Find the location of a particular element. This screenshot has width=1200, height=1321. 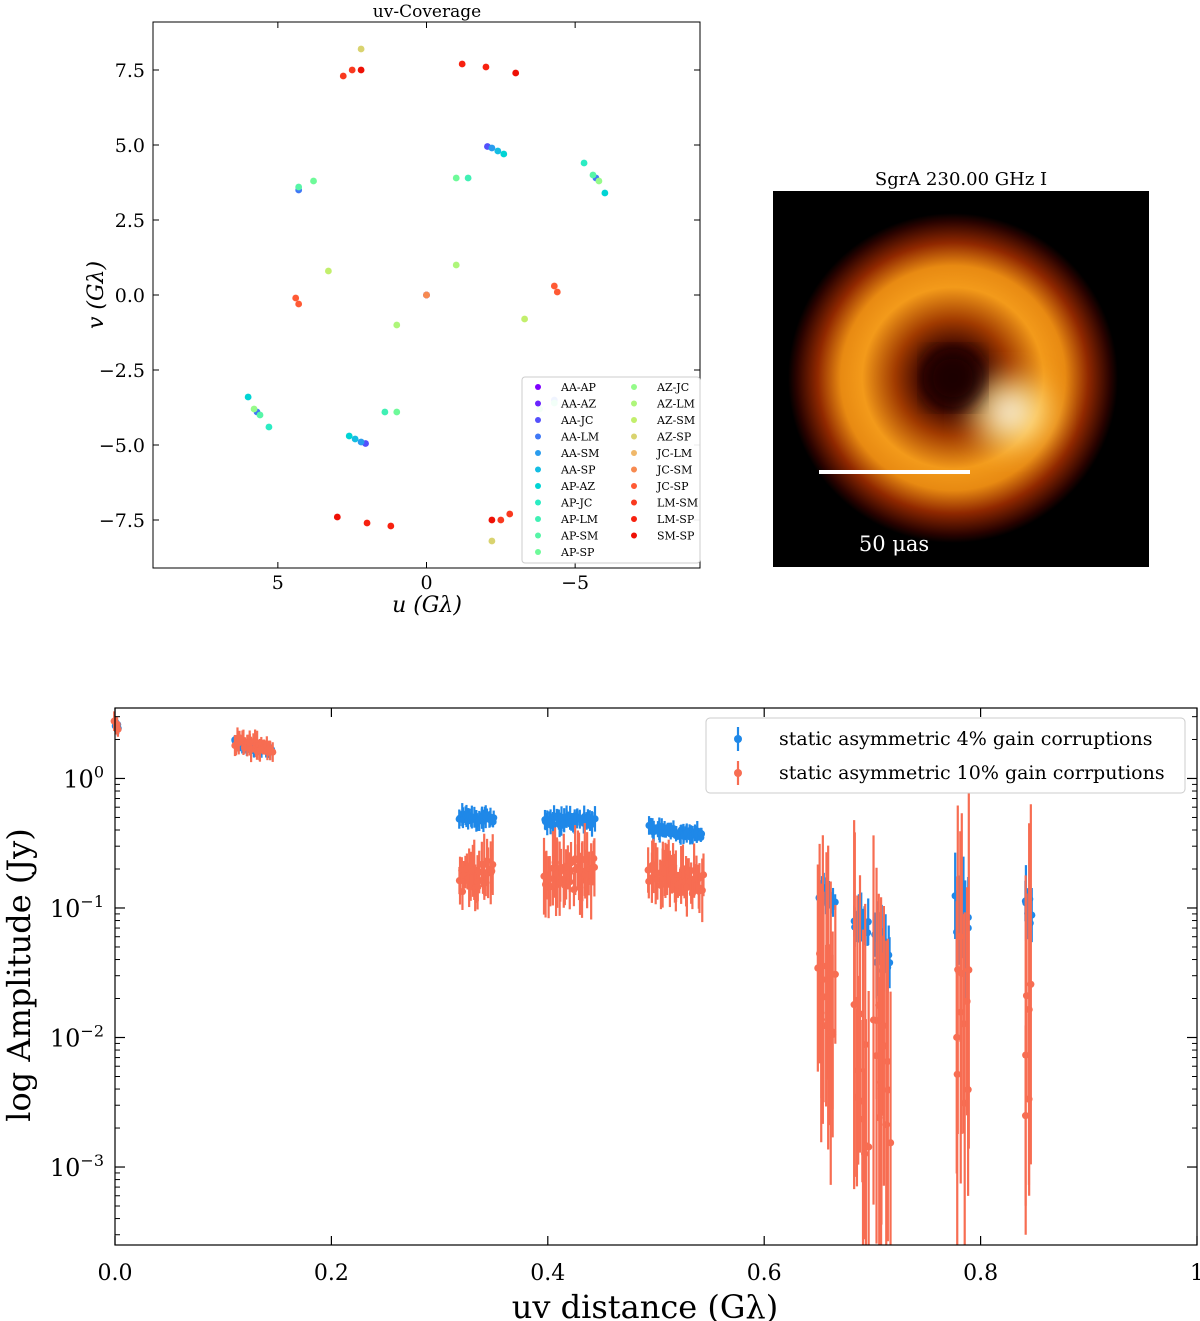

uv-series-AZ-JC is located at coordinates (426, 295).